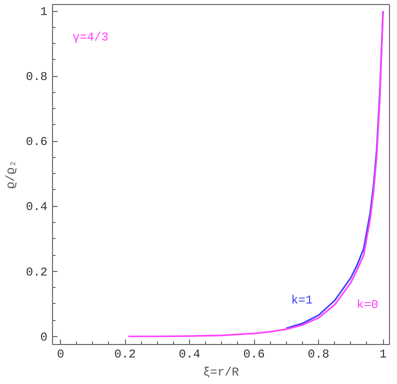 Image resolution: width=397 pixels, height=384 pixels. Describe the element at coordinates (37, 272) in the screenshot. I see `y-tick-label: 0.2` at that location.